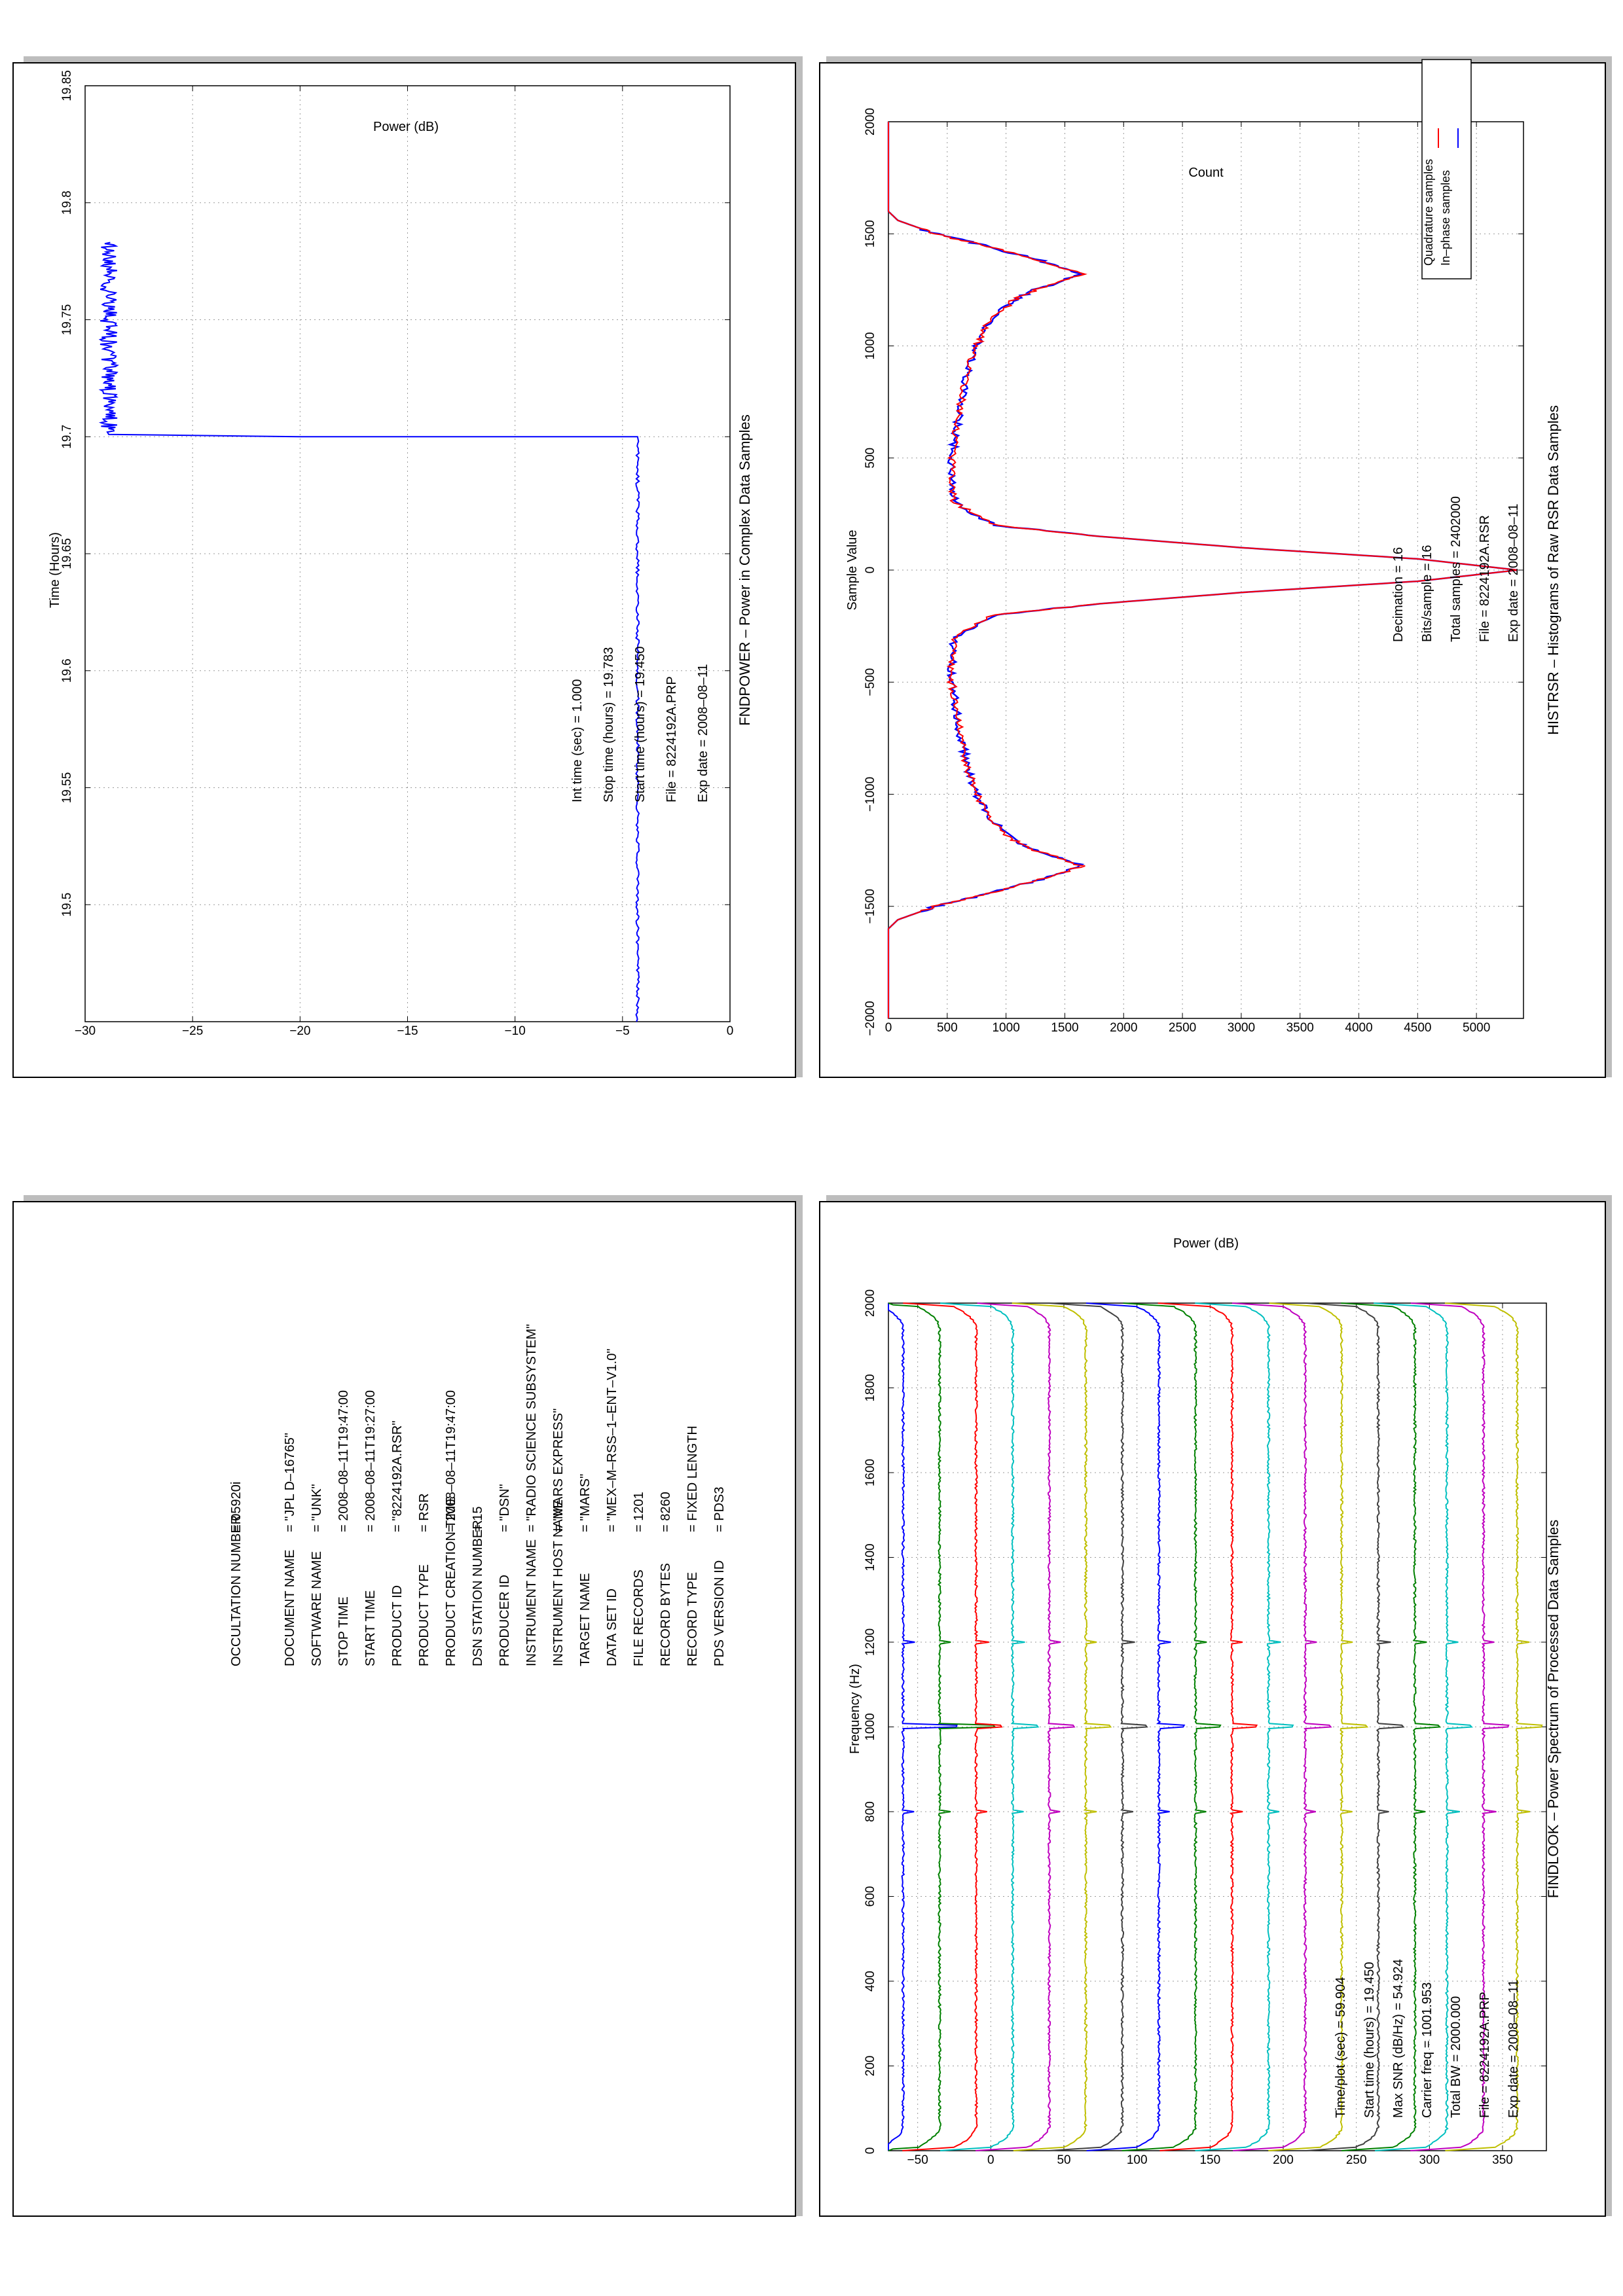 This screenshot has width=1623, height=2296. What do you see at coordinates (1064, 1028) in the screenshot?
I see `y-tick-label: 1500` at bounding box center [1064, 1028].